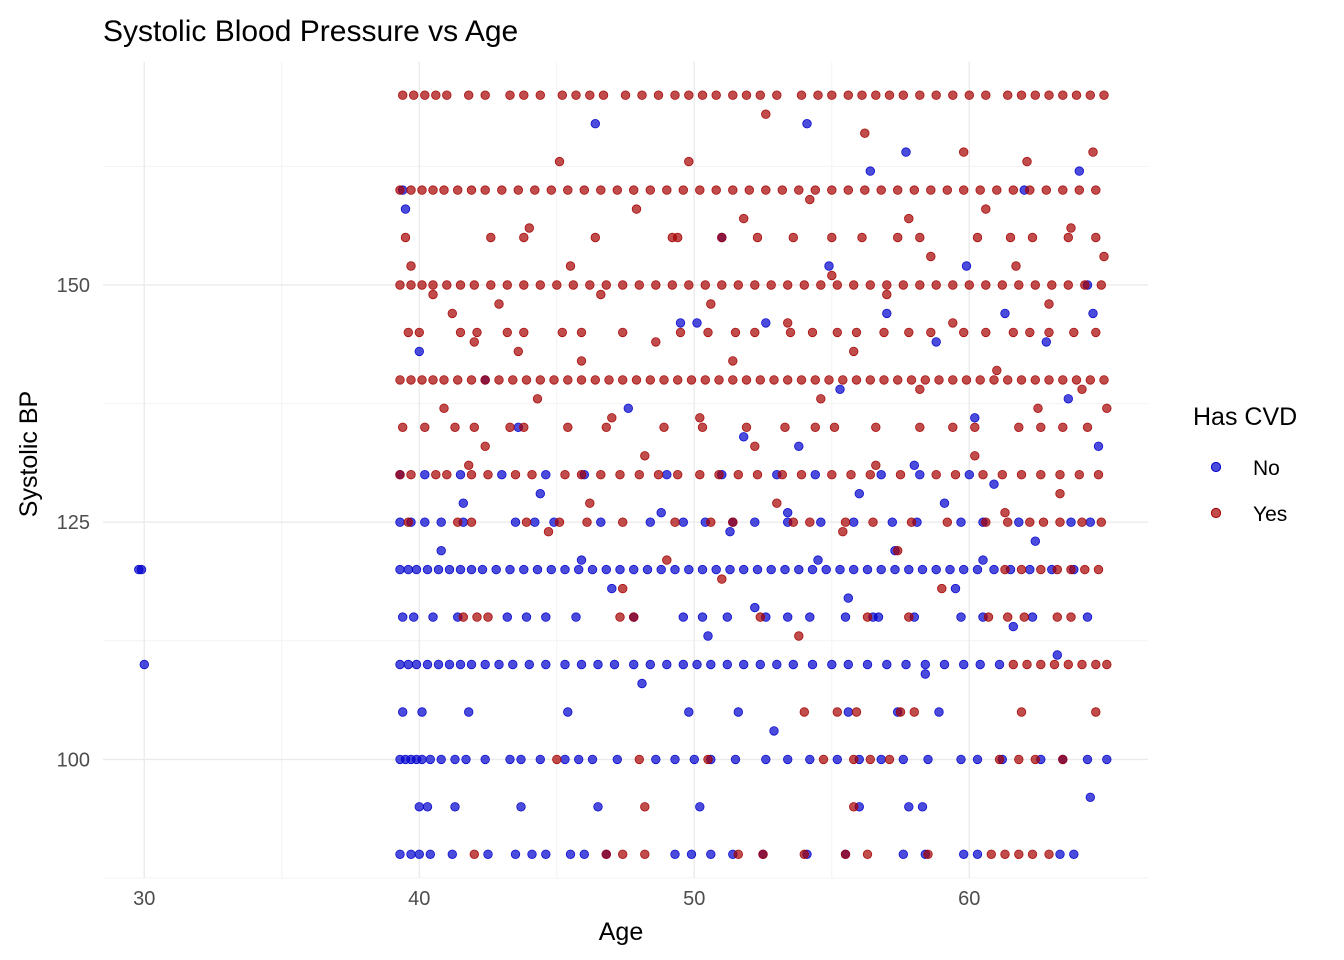 Image resolution: width=1344 pixels, height=960 pixels. What do you see at coordinates (419, 899) in the screenshot?
I see `x-tick-label: 40` at bounding box center [419, 899].